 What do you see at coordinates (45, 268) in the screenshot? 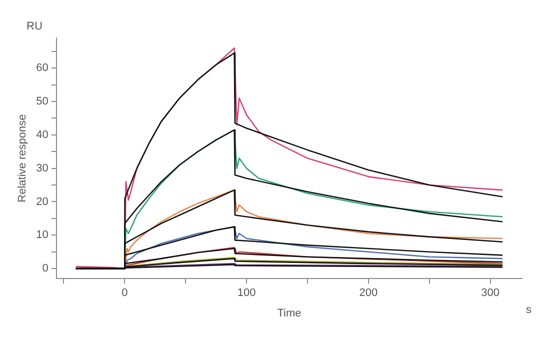
I see `y-tick-label: 0` at bounding box center [45, 268].